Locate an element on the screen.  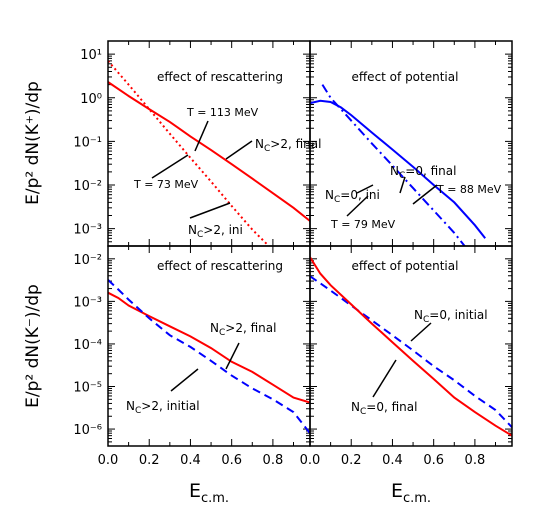
annotation: T = 73 MeV is located at coordinates (166, 184).